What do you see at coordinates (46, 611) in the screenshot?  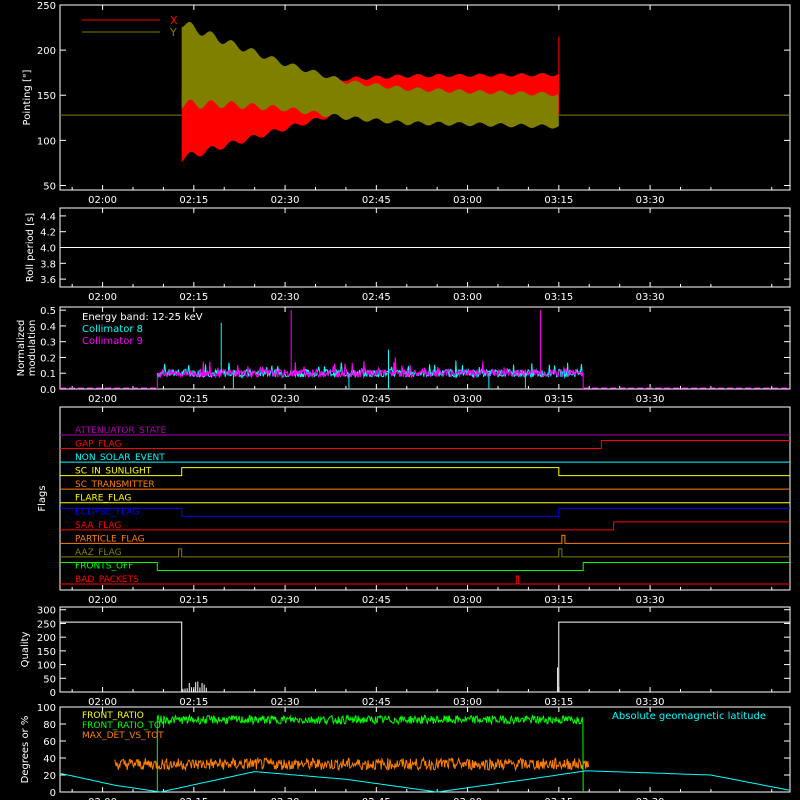 I see `y-tick-label: 300` at bounding box center [46, 611].